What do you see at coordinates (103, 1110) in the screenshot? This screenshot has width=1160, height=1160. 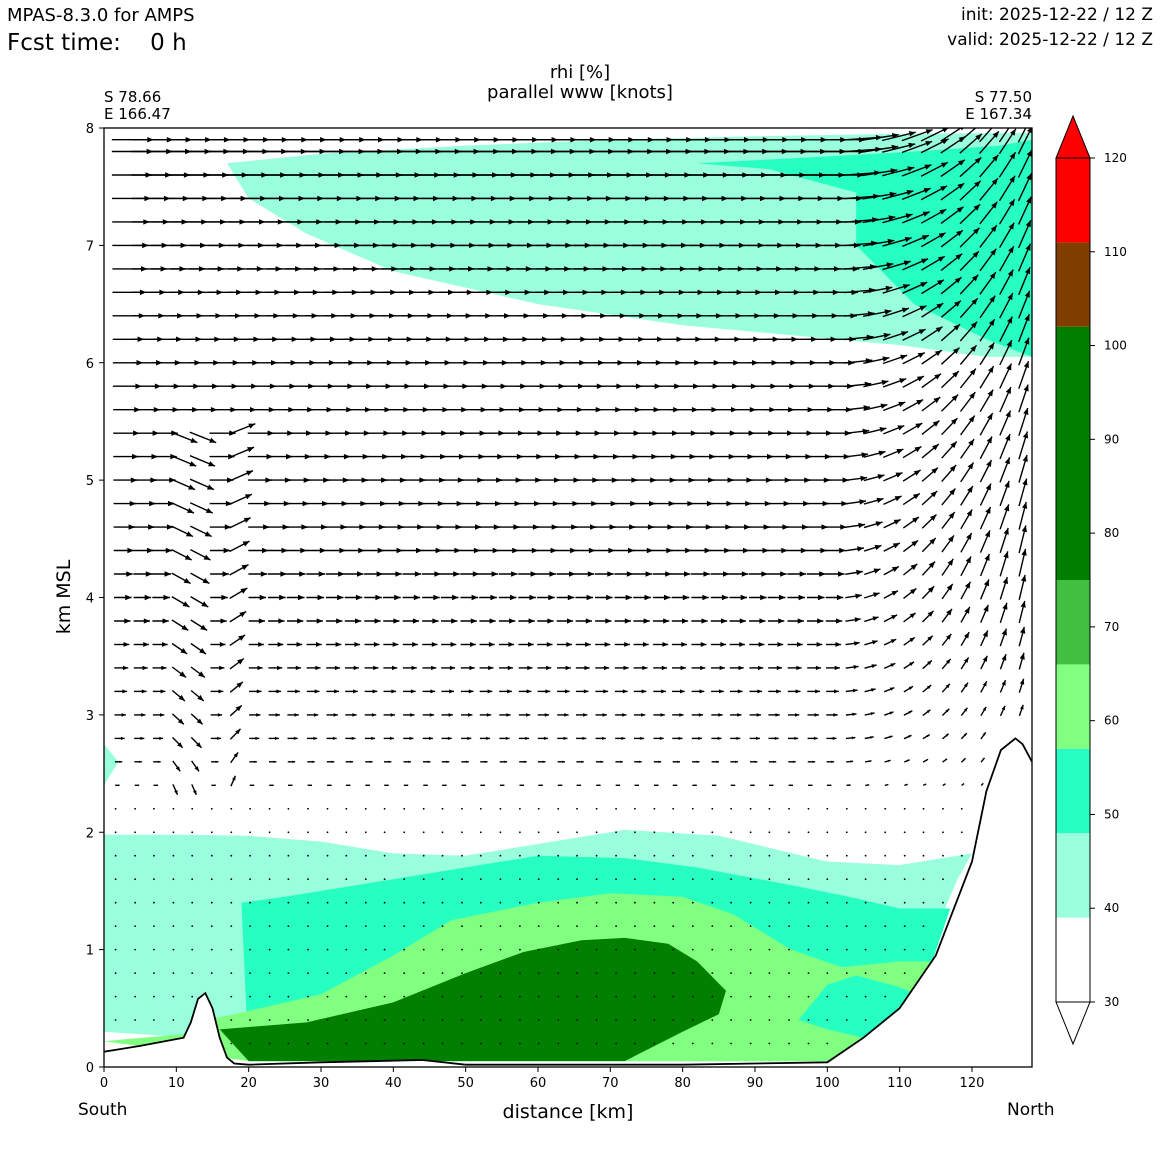 I see `left-end-label: South` at bounding box center [103, 1110].